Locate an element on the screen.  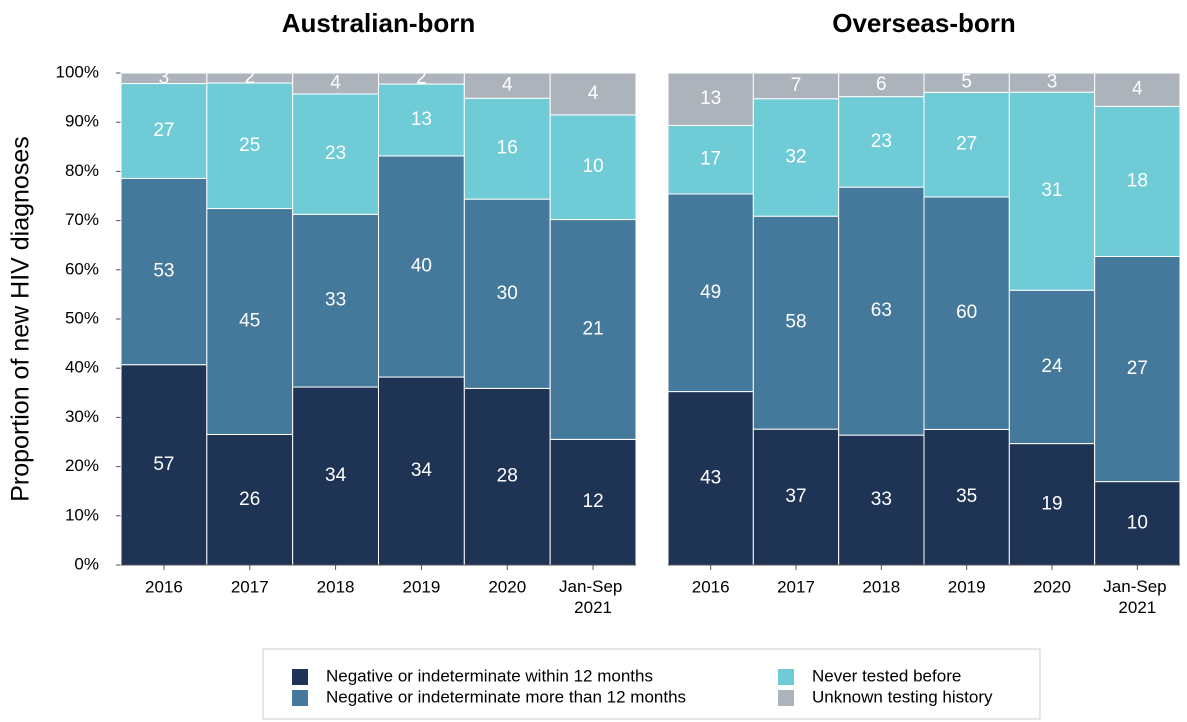
panel-title: Australian-born is located at coordinates (379, 23).